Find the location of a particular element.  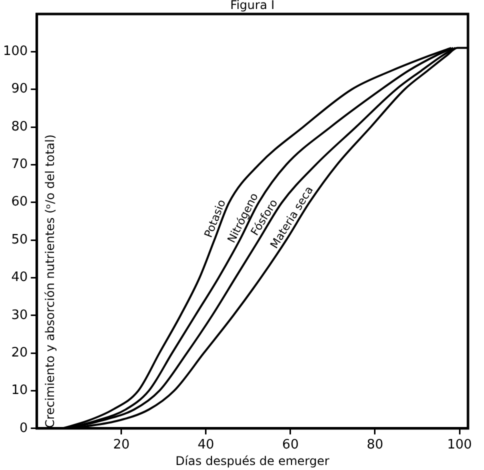

x-tick-label: 80 is located at coordinates (375, 445).